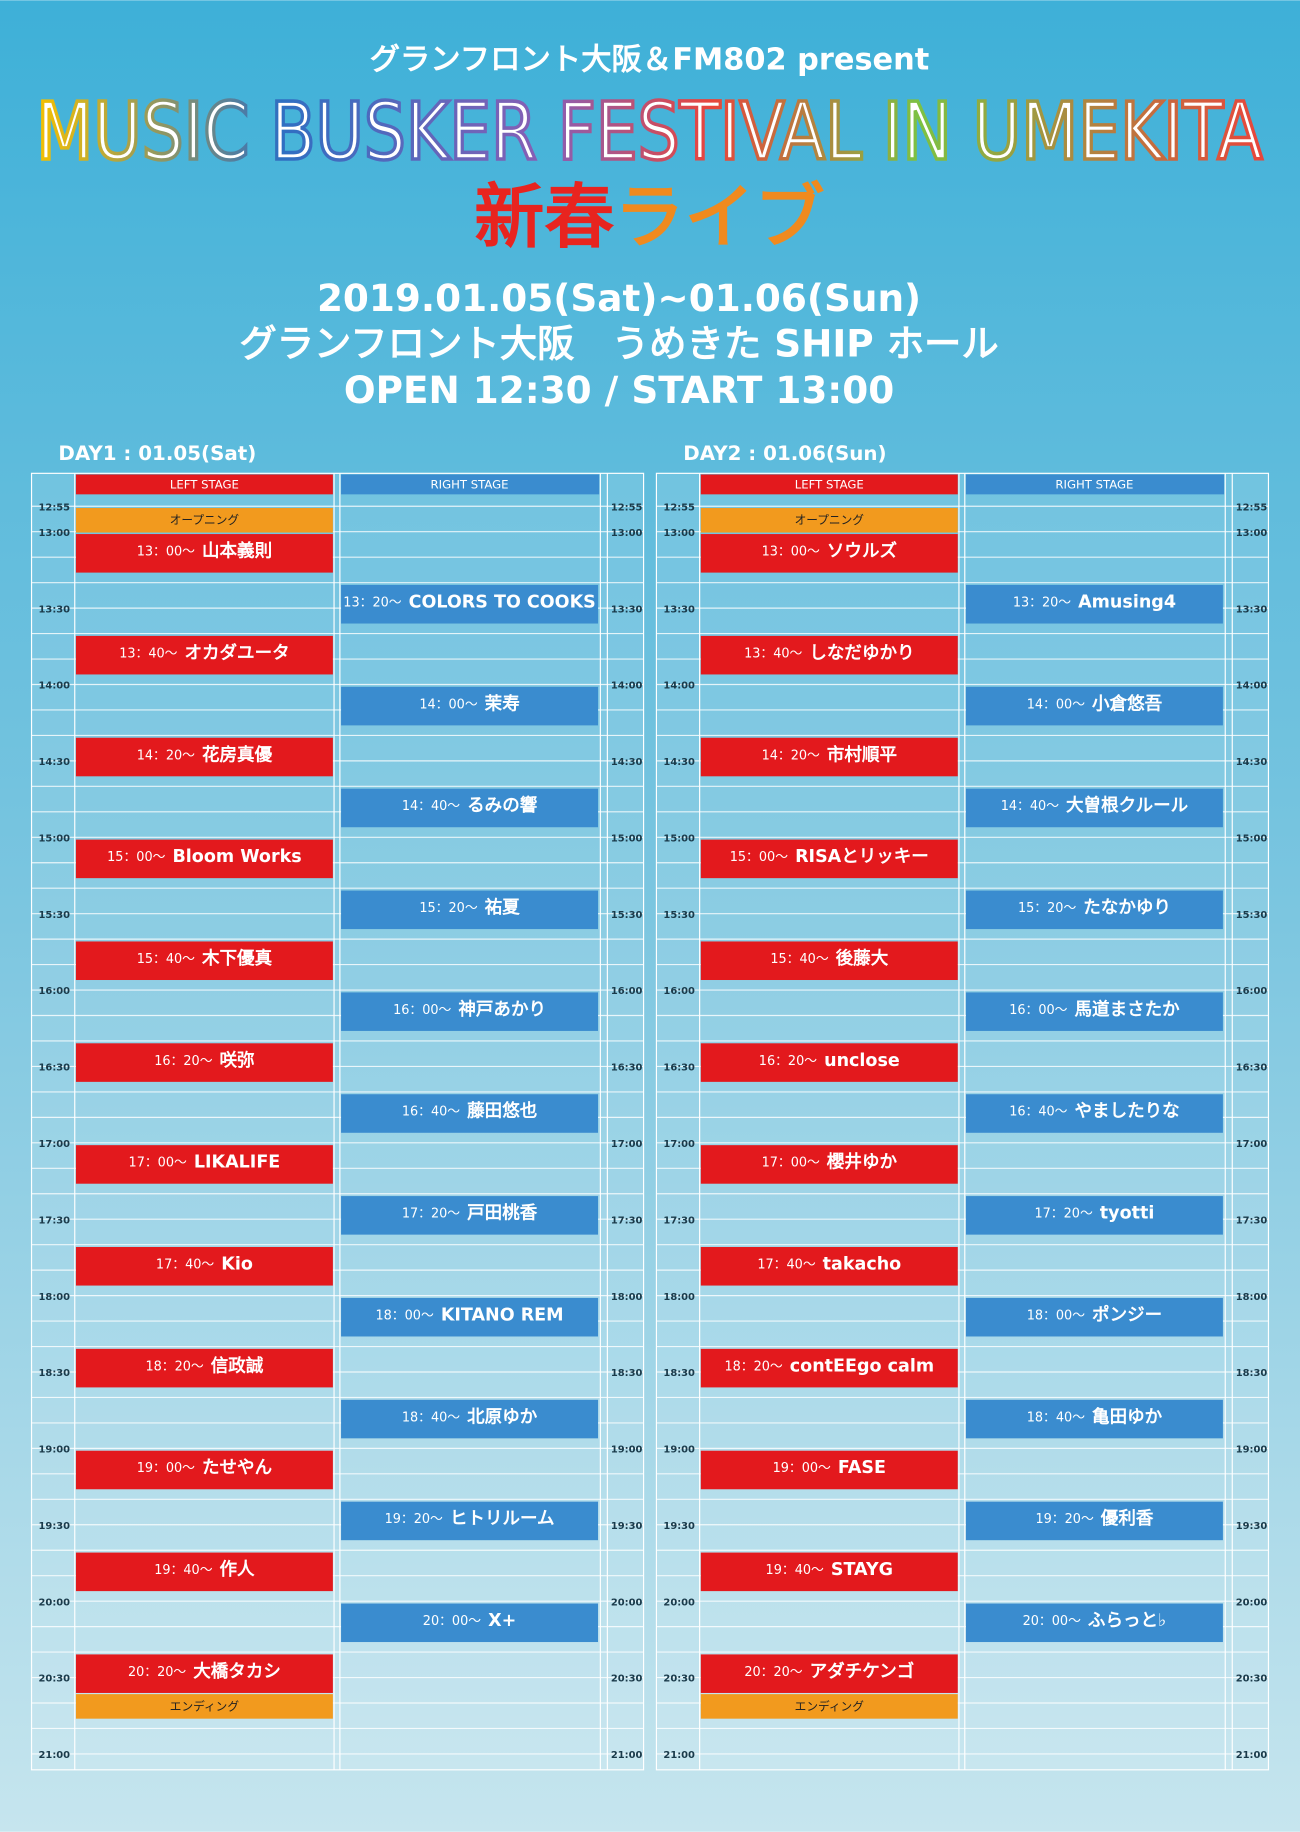 This screenshot has width=1300, height=1832. Describe the element at coordinates (829, 1366) in the screenshot. I see `act-text: 18：20～ contEEgo calm` at that location.